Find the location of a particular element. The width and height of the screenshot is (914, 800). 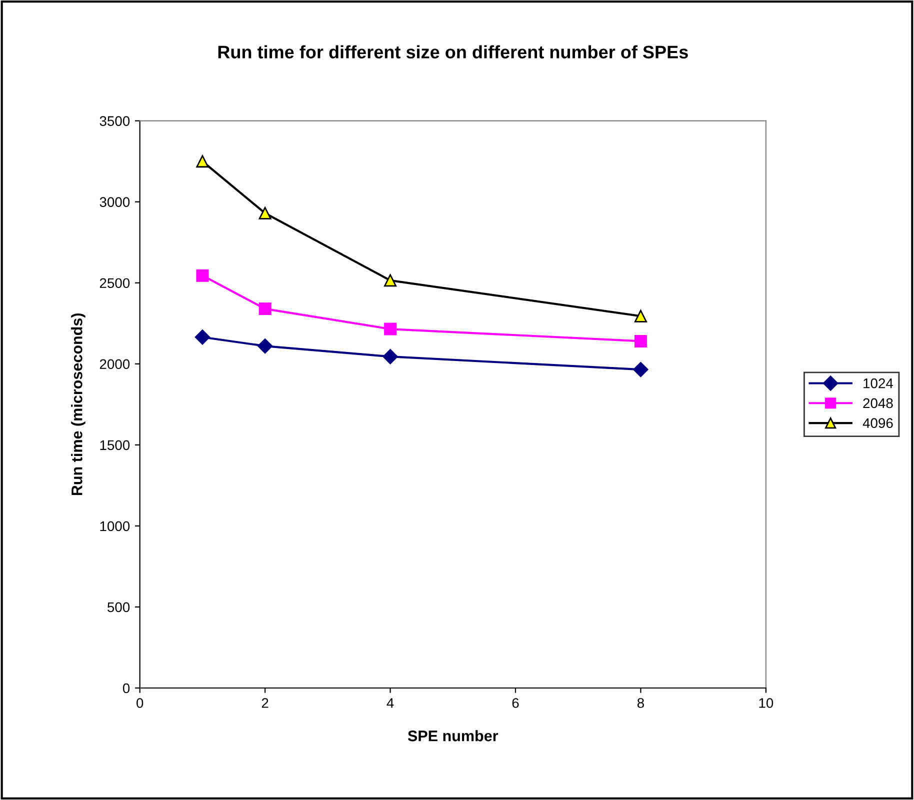

y-tick-label: 0 is located at coordinates (126, 688).